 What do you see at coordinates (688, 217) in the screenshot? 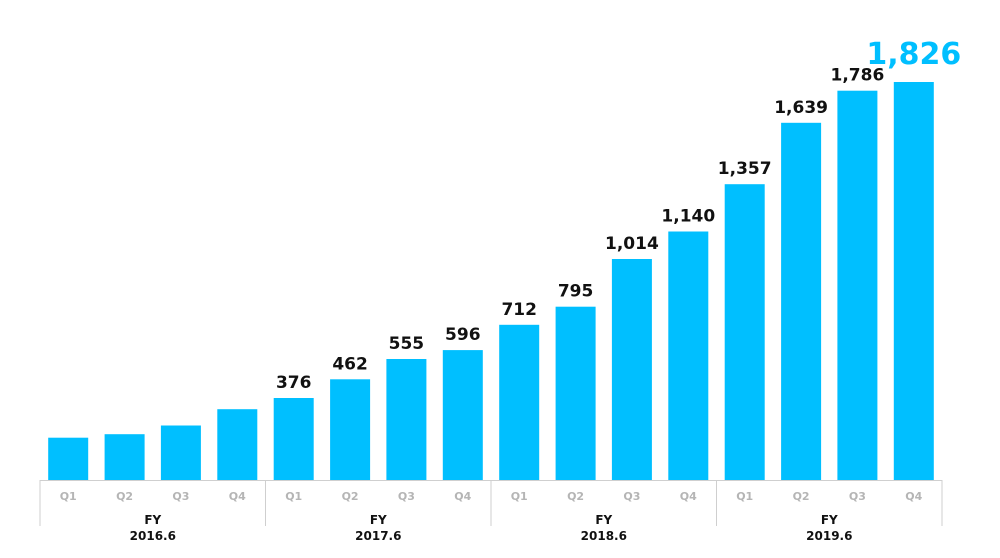
I see `value-label: 1,140` at bounding box center [688, 217].